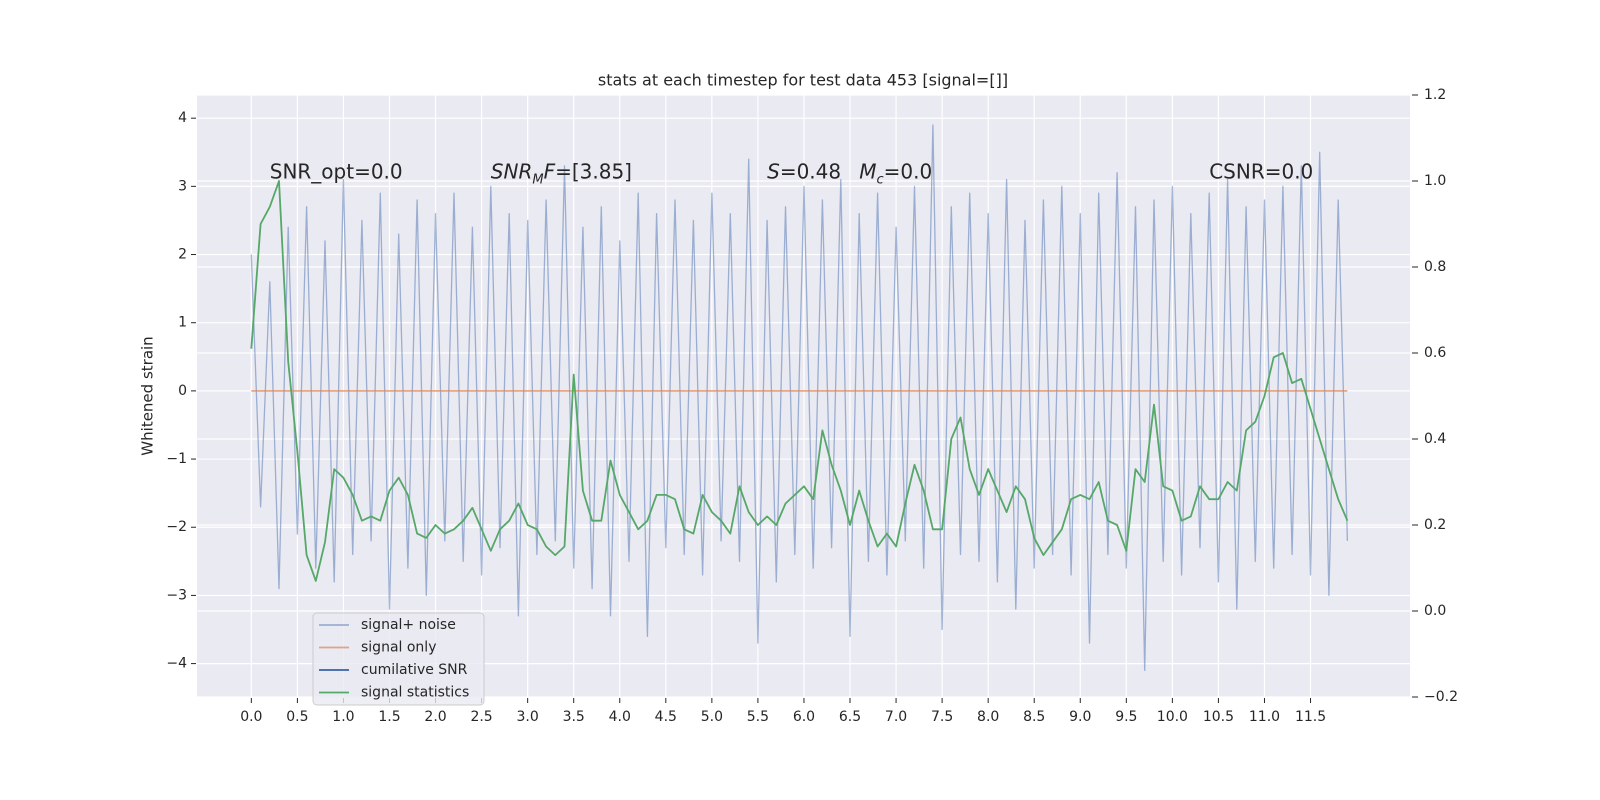 The width and height of the screenshot is (1600, 800). Describe the element at coordinates (1034, 717) in the screenshot. I see `x-tick-label: 8.5` at that location.